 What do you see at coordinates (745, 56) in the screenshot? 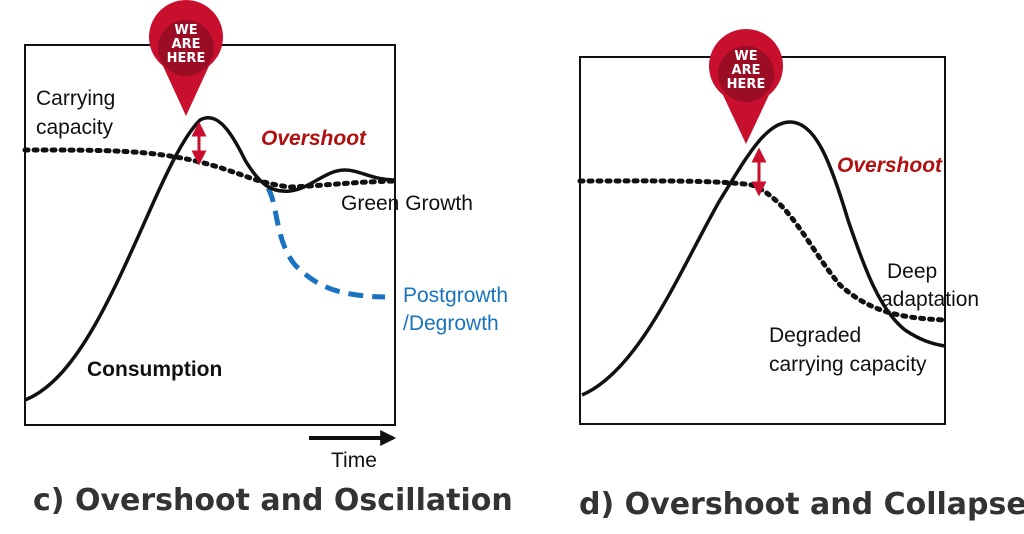
I see `panel-d-pin-line-1: WE` at bounding box center [745, 56].